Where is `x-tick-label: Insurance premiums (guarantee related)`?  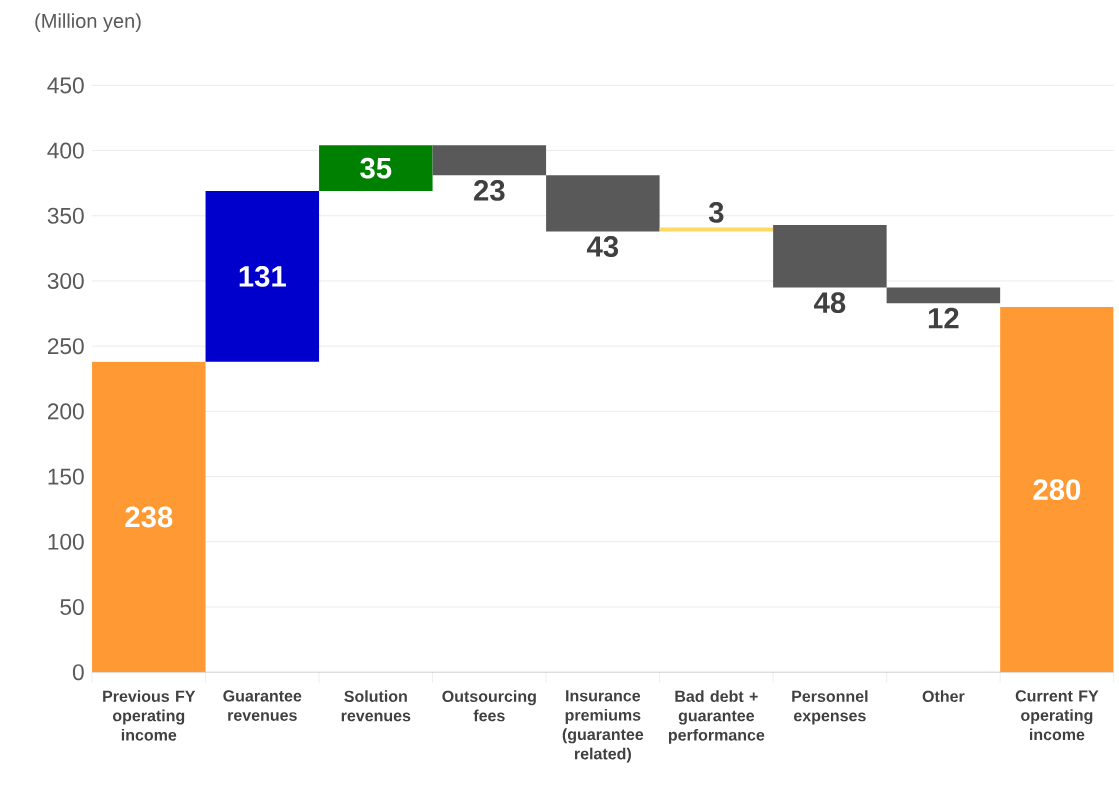 x-tick-label: Insurance premiums (guarantee related) is located at coordinates (603, 726).